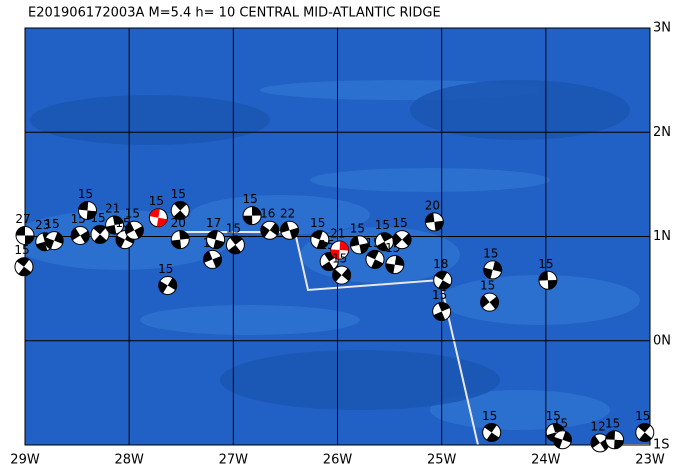 The height and width of the screenshot is (475, 685). Describe the element at coordinates (267, 214) in the screenshot. I see `depth-label: 16` at that location.